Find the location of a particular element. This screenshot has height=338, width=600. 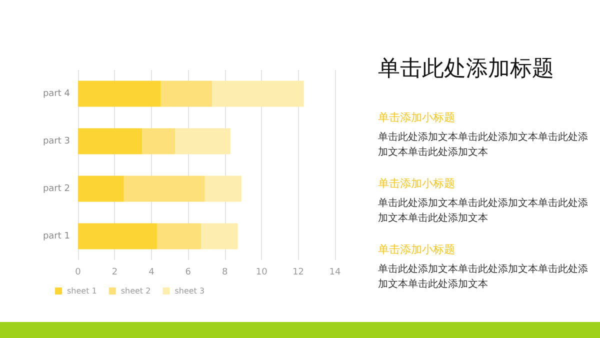

legend-label: sheet 3 is located at coordinates (189, 291).